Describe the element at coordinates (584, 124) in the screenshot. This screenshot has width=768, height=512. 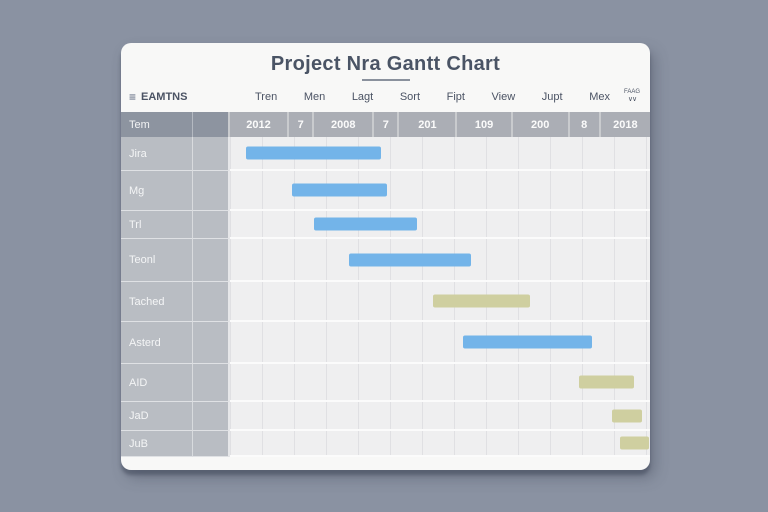
I see `period-cell-7: 8` at that location.